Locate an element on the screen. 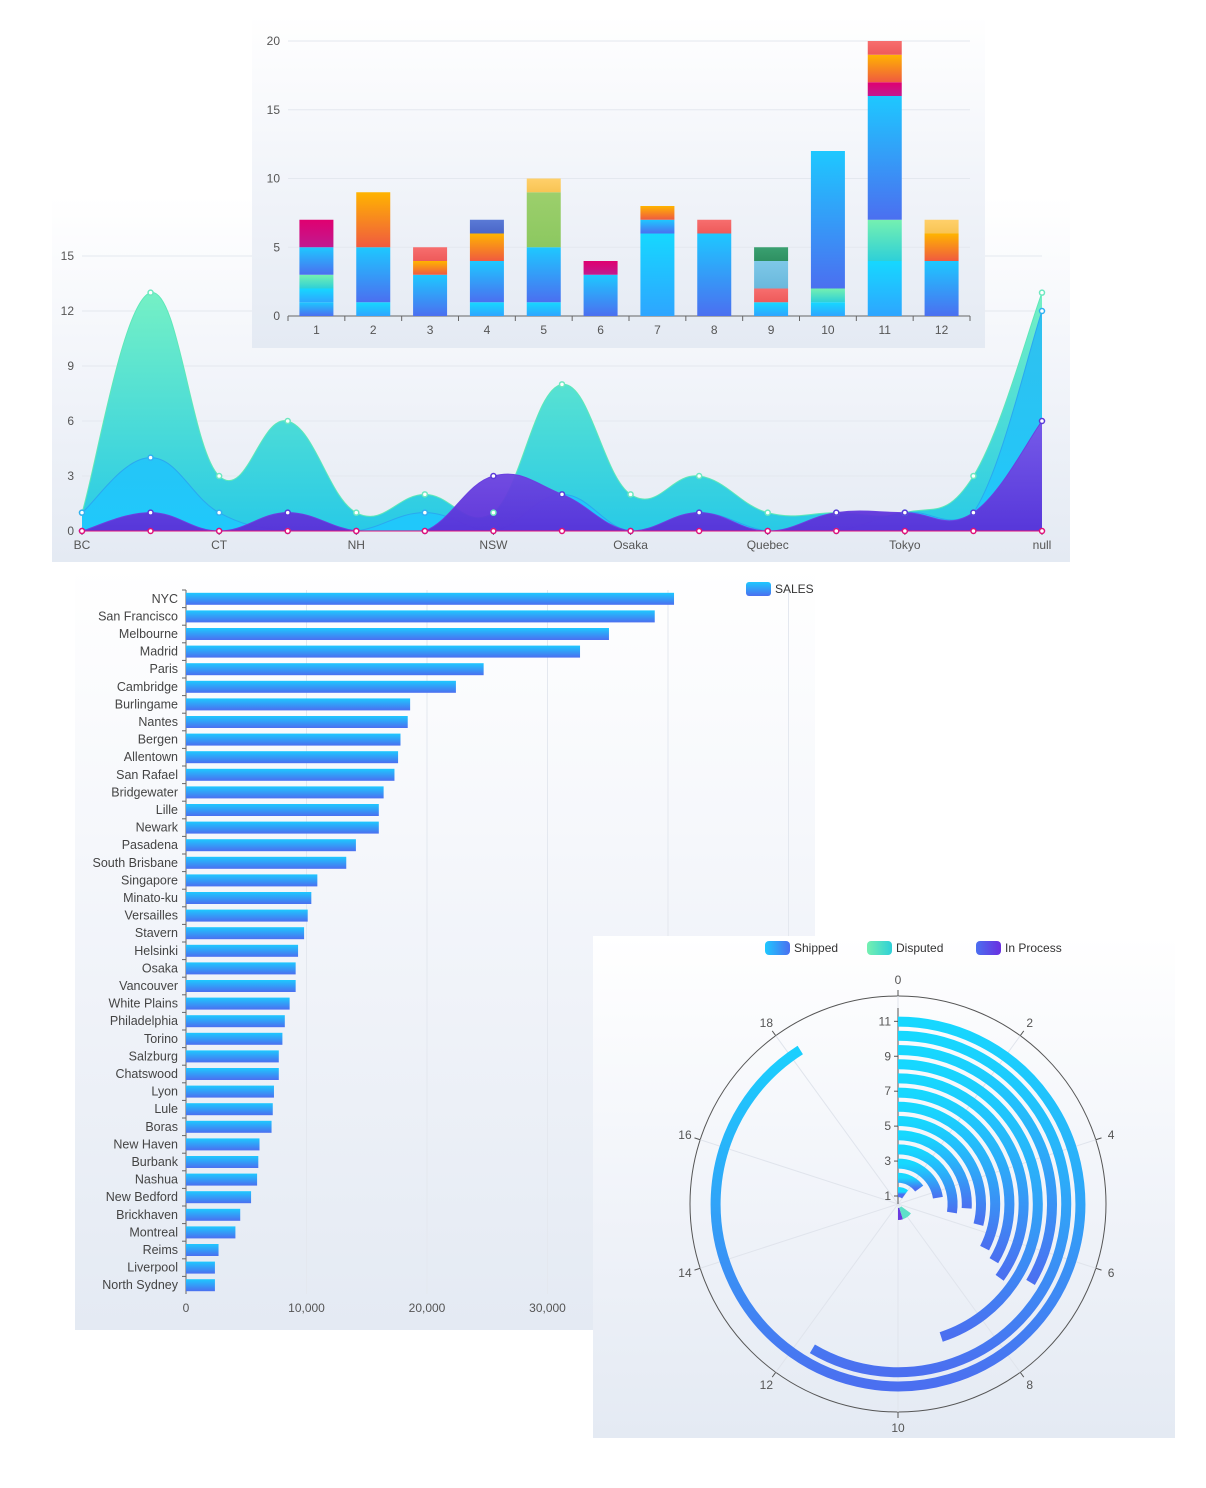 Image resolution: width=1206 pixels, height=1488 pixels. stacked-bar-panel: 0 5 10 15 20 1 2 3 4 5 6 7 8 9 10 11 12 is located at coordinates (618, 181).